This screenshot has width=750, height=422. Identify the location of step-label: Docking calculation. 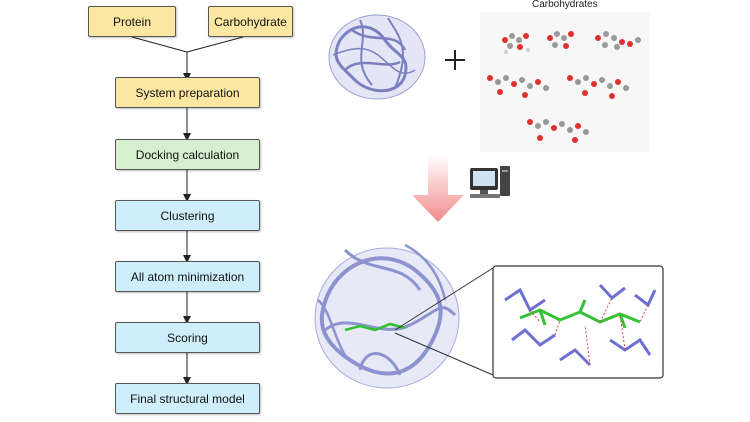
(187, 154).